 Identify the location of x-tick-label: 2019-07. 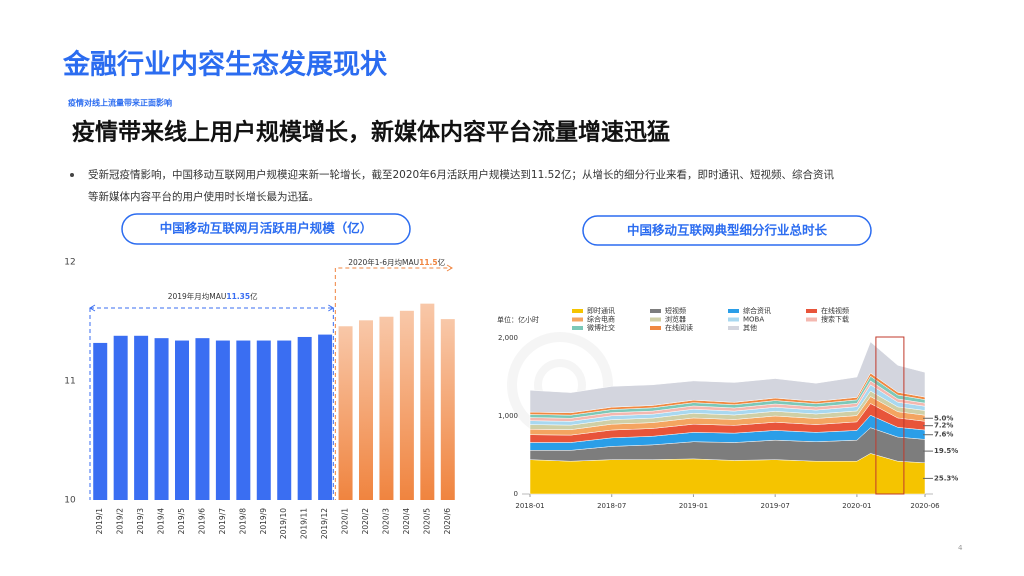
(775, 506).